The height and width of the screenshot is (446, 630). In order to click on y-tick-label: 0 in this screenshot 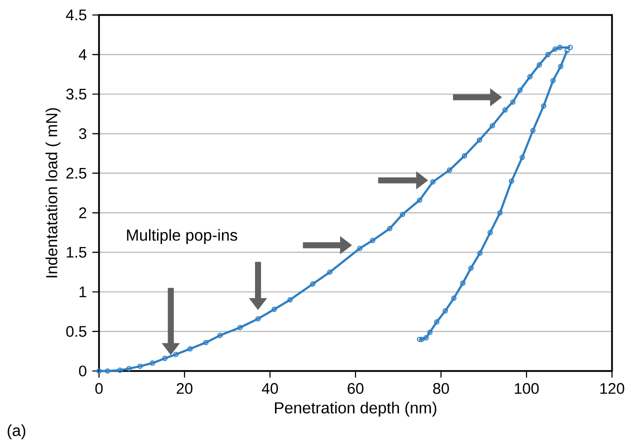, I will do `click(82, 371)`.